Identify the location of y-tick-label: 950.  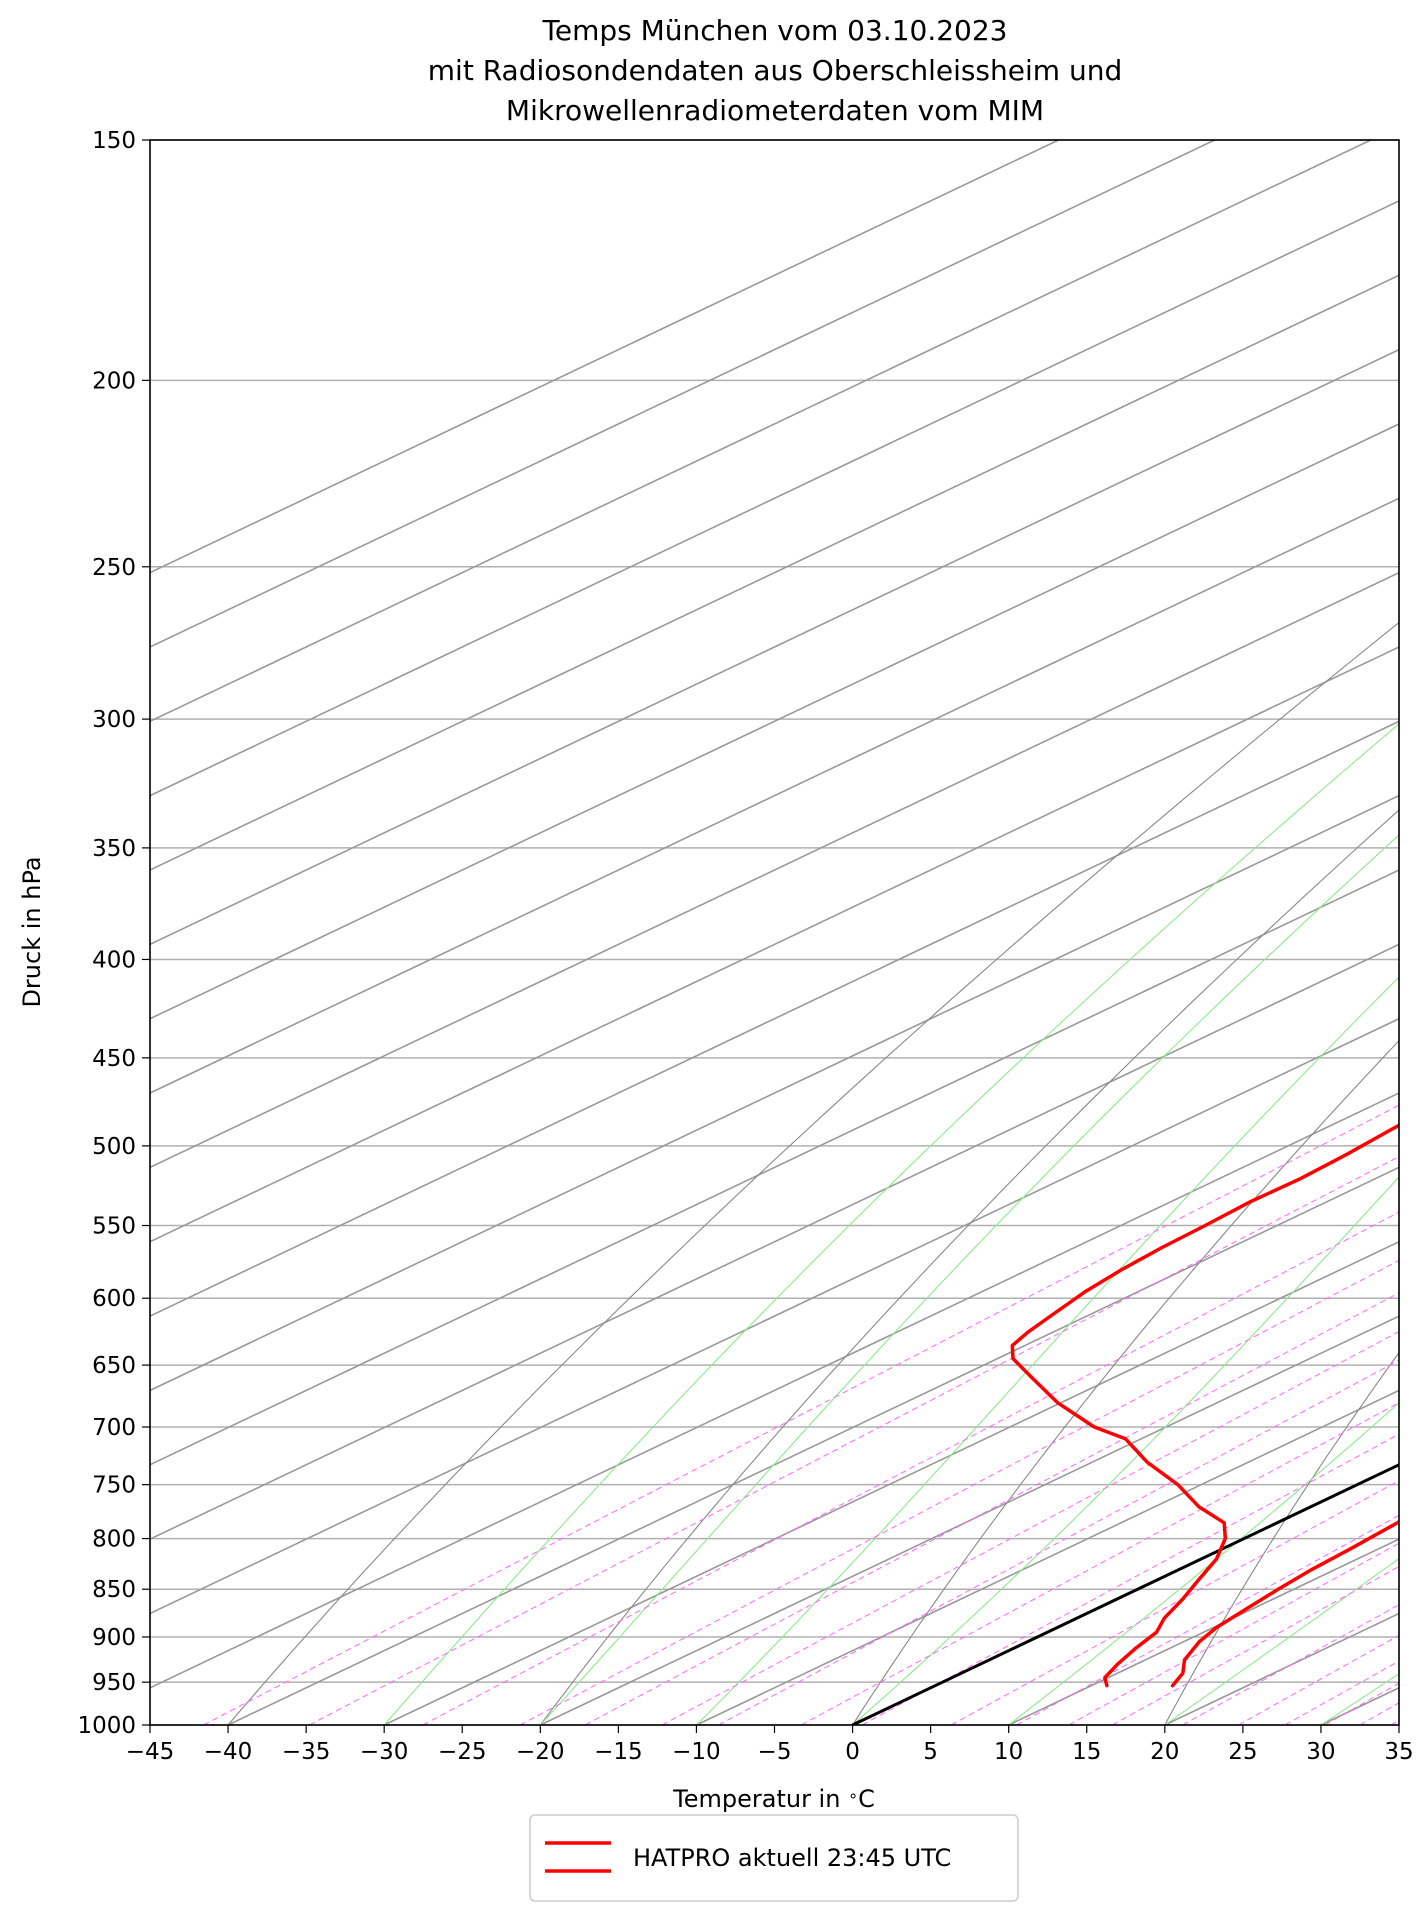
(114, 1683).